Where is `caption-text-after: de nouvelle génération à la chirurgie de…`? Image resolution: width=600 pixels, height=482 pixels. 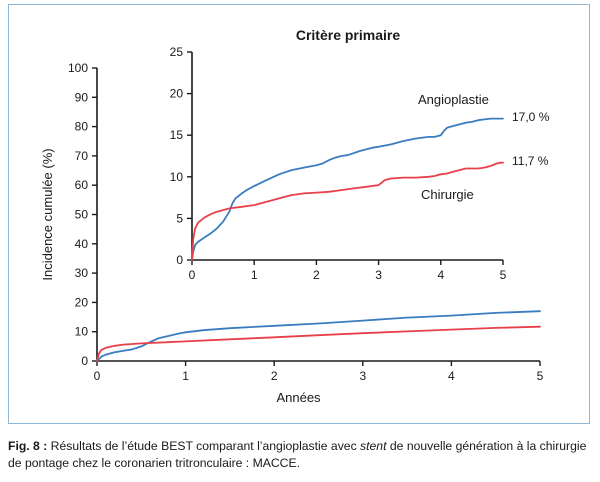
caption-text-after: de nouvelle génération à la chirurgie de… is located at coordinates (297, 454).